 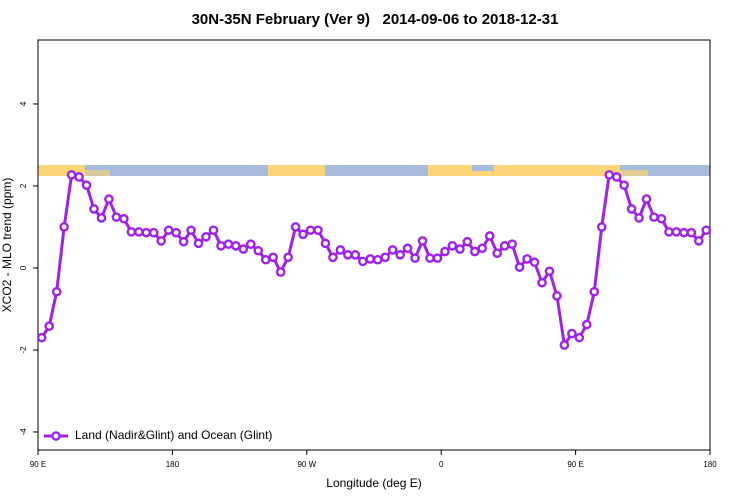 I want to click on legend-marker, so click(x=56, y=436).